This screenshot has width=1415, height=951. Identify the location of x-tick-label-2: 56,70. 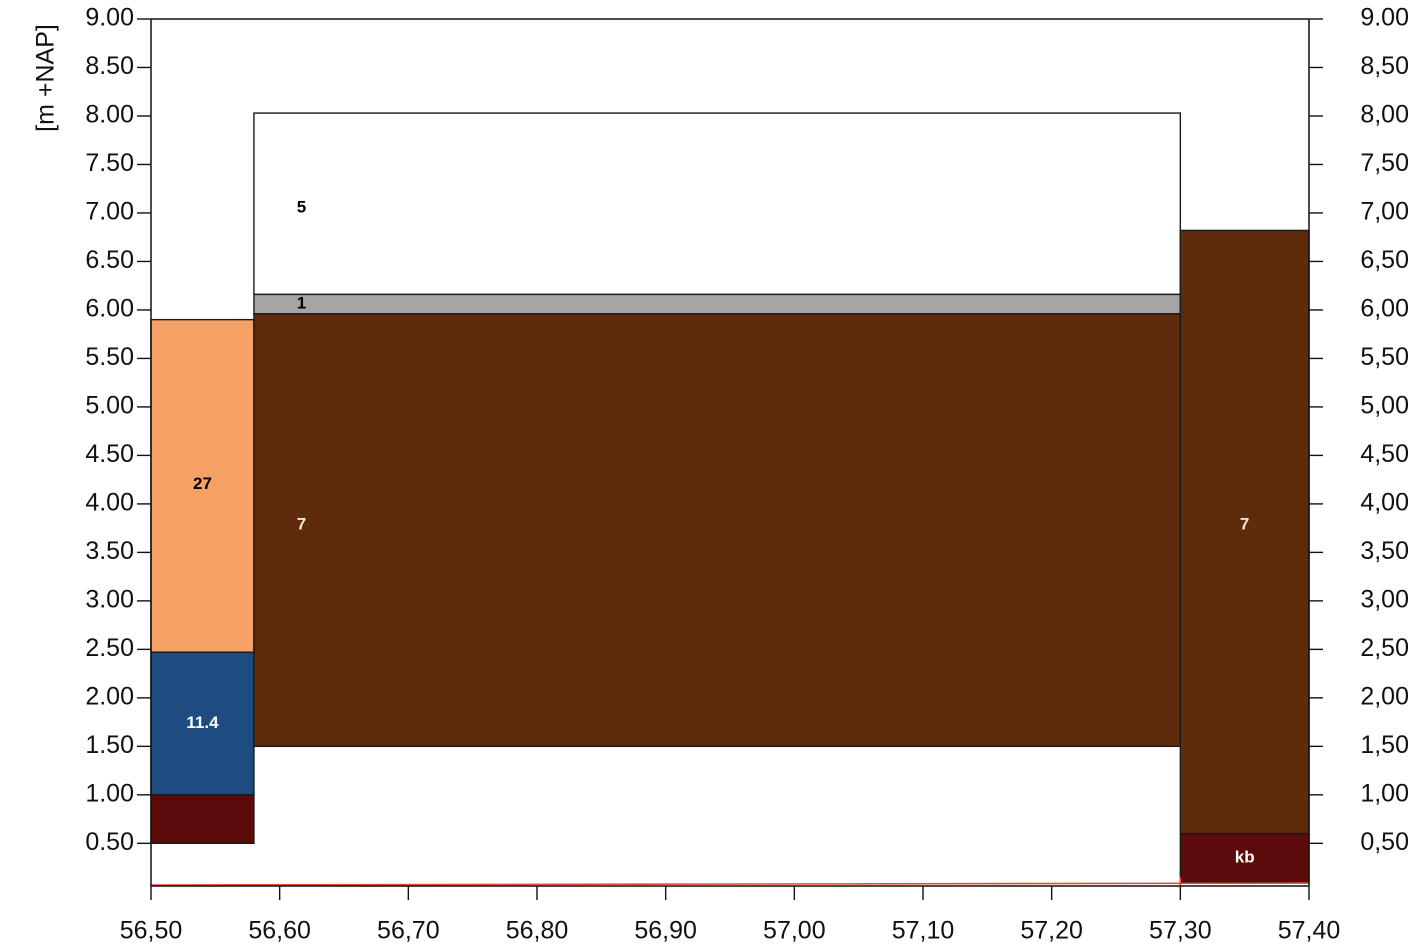
(408, 931).